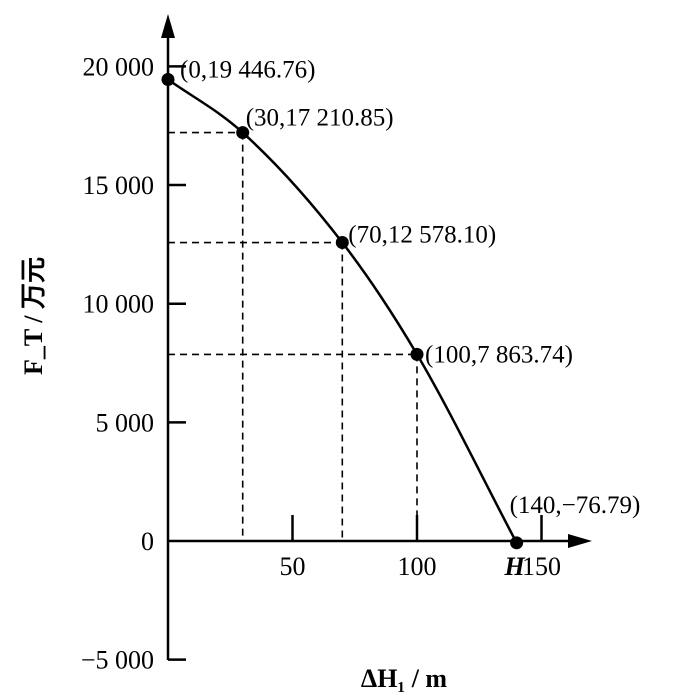  What do you see at coordinates (541, 566) in the screenshot?
I see `x-tick-label: 150` at bounding box center [541, 566].